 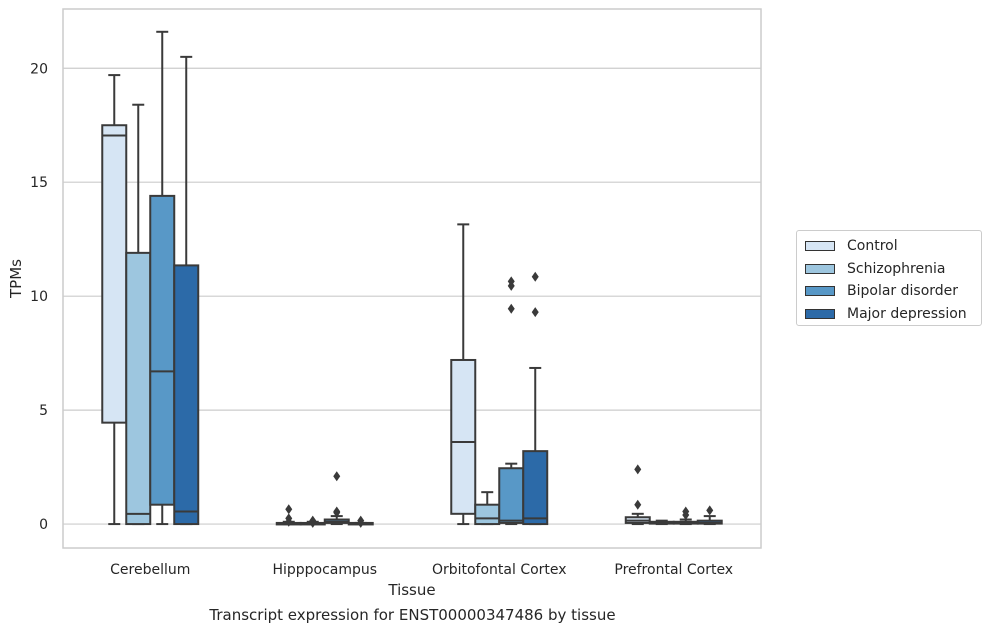 I want to click on legend-item: Schizophrenia, so click(x=889, y=269).